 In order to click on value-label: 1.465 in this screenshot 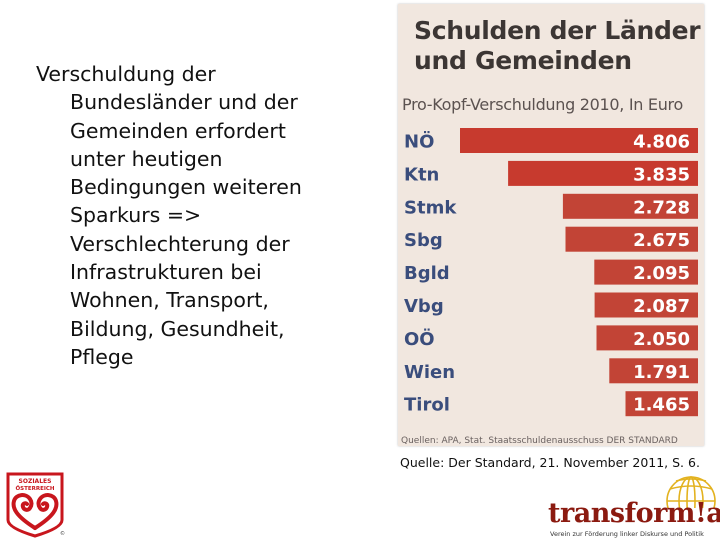, I will do `click(661, 405)`.